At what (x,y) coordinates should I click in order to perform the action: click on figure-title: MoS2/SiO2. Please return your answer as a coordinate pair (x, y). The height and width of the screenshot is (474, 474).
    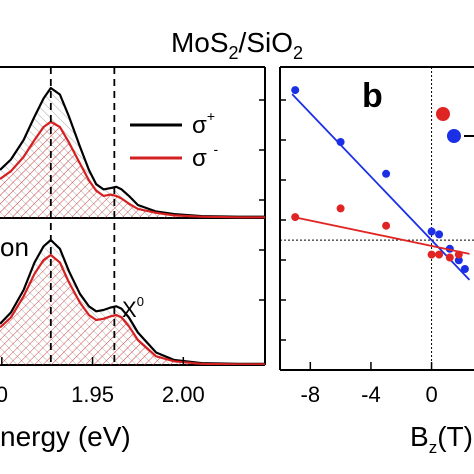
    Looking at the image, I should click on (237, 45).